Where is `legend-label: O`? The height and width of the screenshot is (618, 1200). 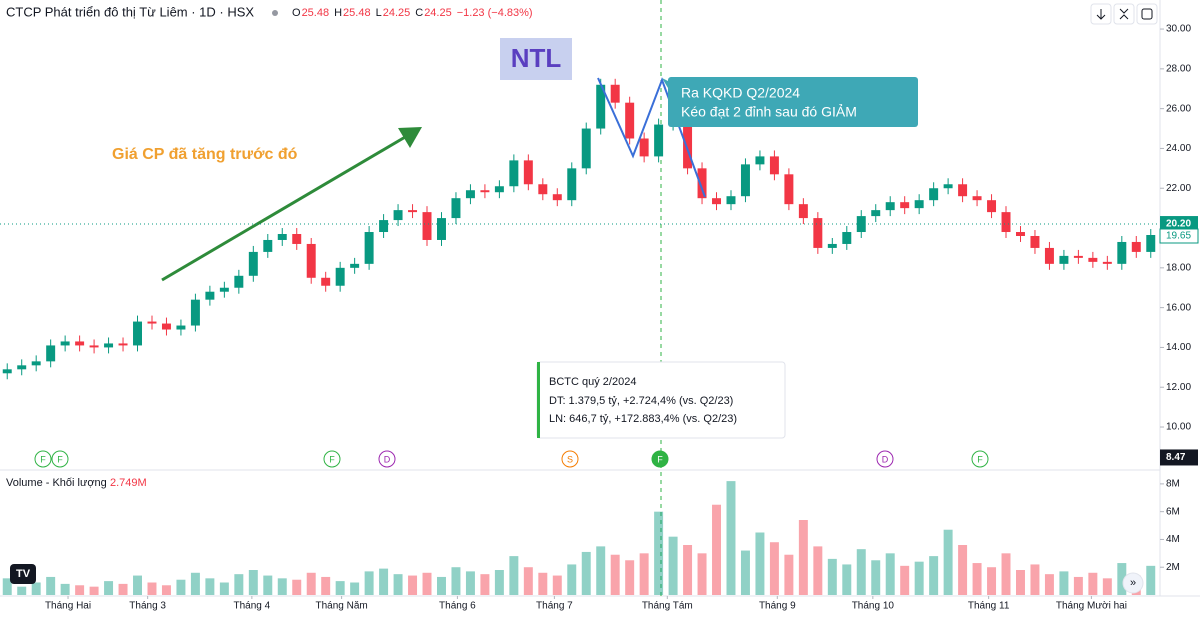
legend-label: O is located at coordinates (296, 13).